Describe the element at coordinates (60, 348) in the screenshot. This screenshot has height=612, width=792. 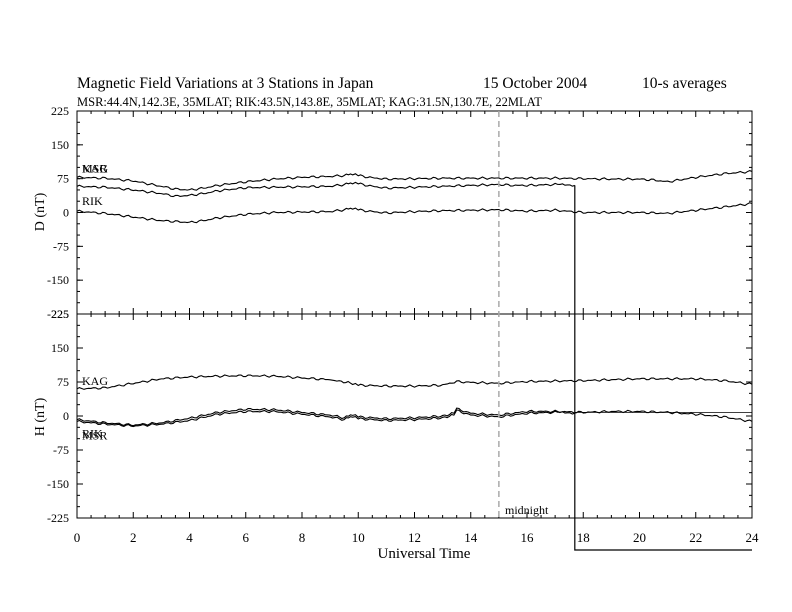
I see `h-ytick-label: 150` at that location.